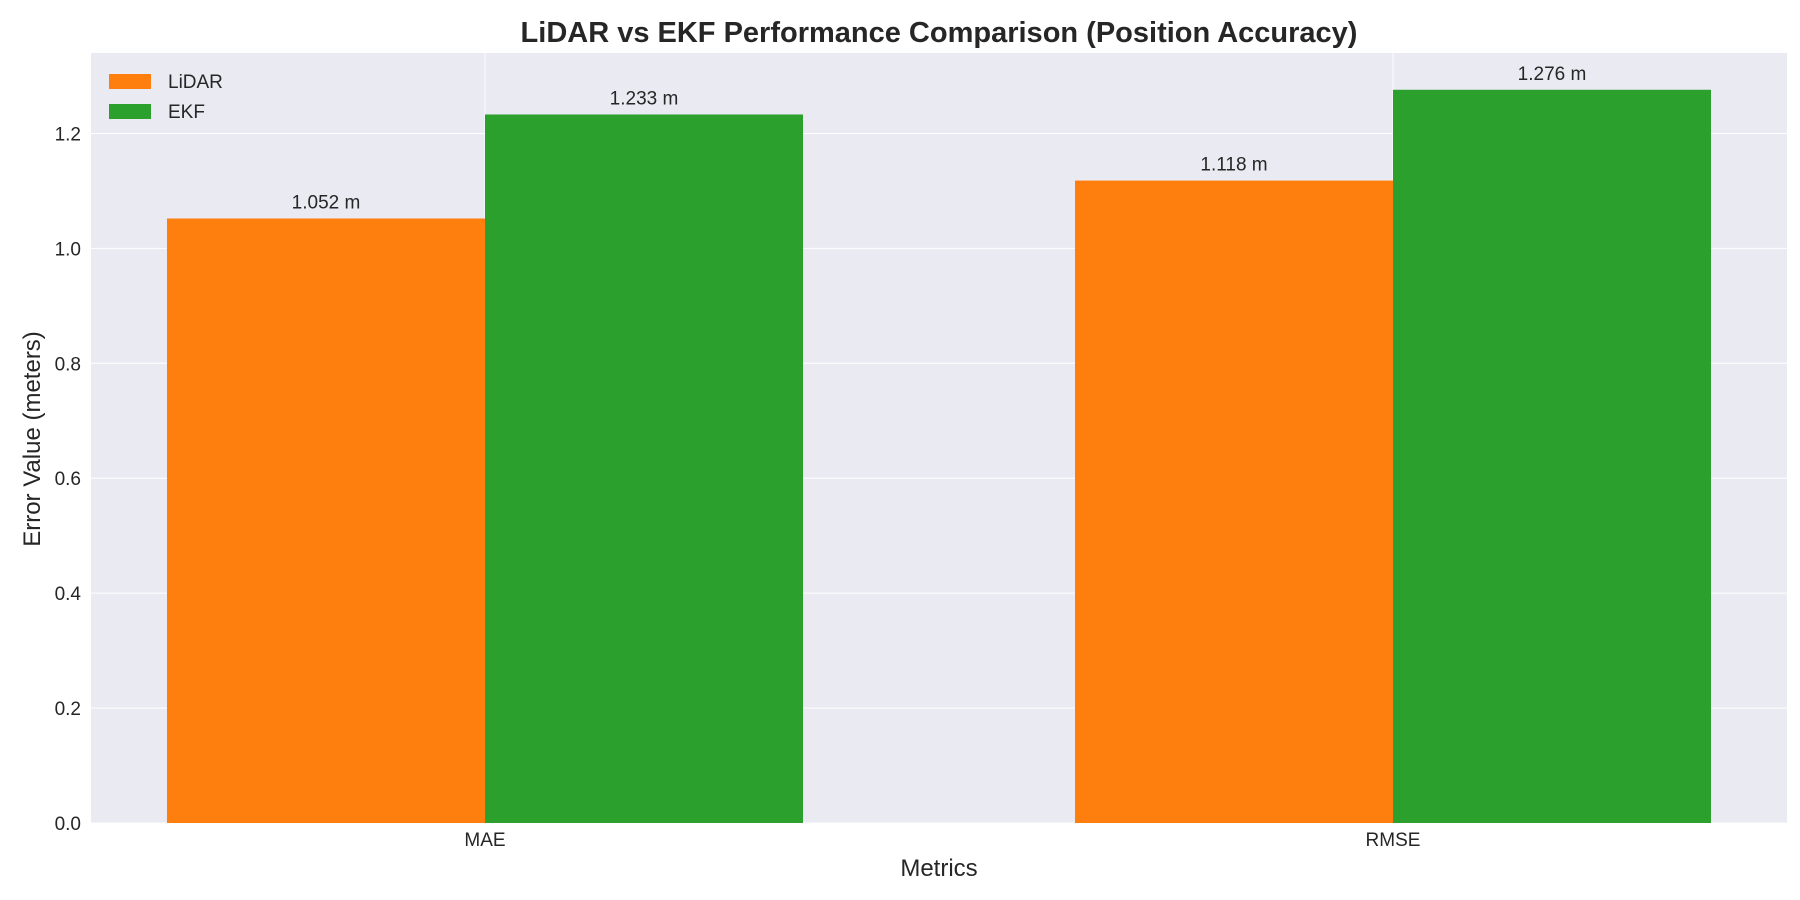  Describe the element at coordinates (68, 134) in the screenshot. I see `y-tick-label: 1.2` at that location.